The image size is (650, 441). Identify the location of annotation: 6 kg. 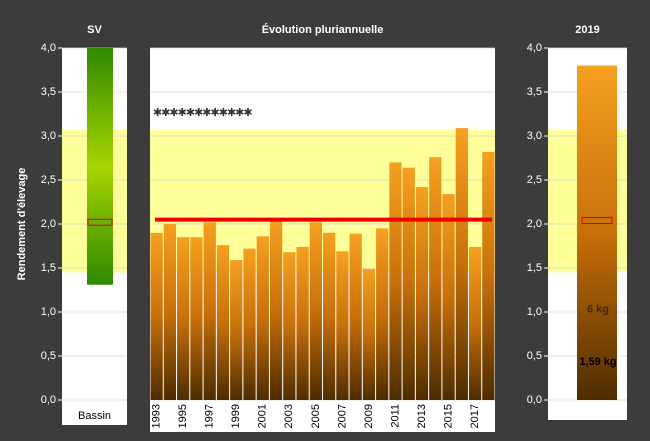
(598, 309).